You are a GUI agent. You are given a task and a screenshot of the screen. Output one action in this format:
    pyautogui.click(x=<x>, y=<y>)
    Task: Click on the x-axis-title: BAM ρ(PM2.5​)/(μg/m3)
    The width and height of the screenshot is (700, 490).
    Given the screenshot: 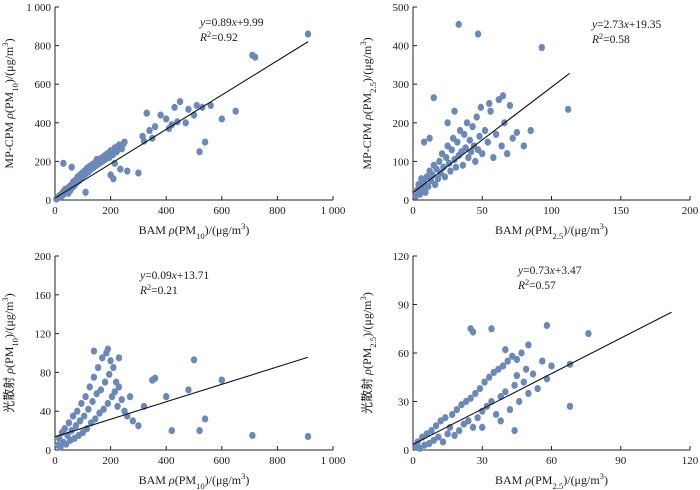 What is the action you would take?
    pyautogui.click(x=551, y=231)
    